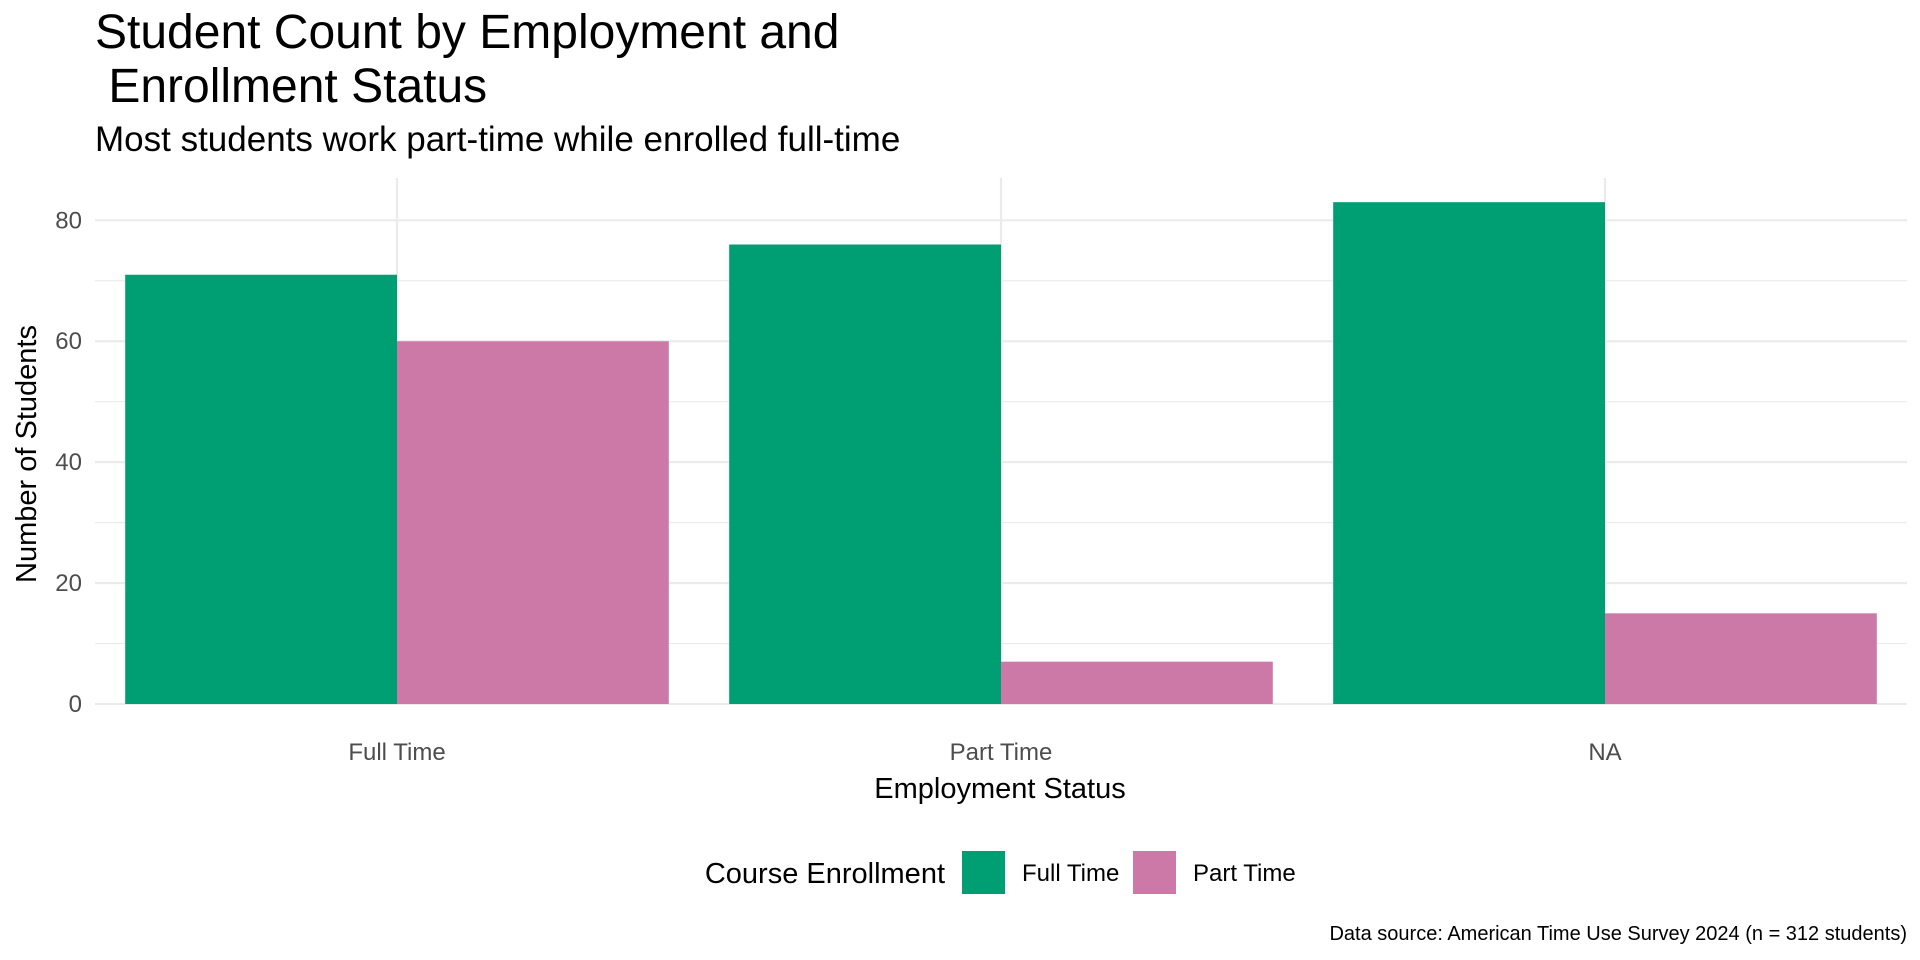  What do you see at coordinates (999, 789) in the screenshot?
I see `x-axis-title: Employment Status` at bounding box center [999, 789].